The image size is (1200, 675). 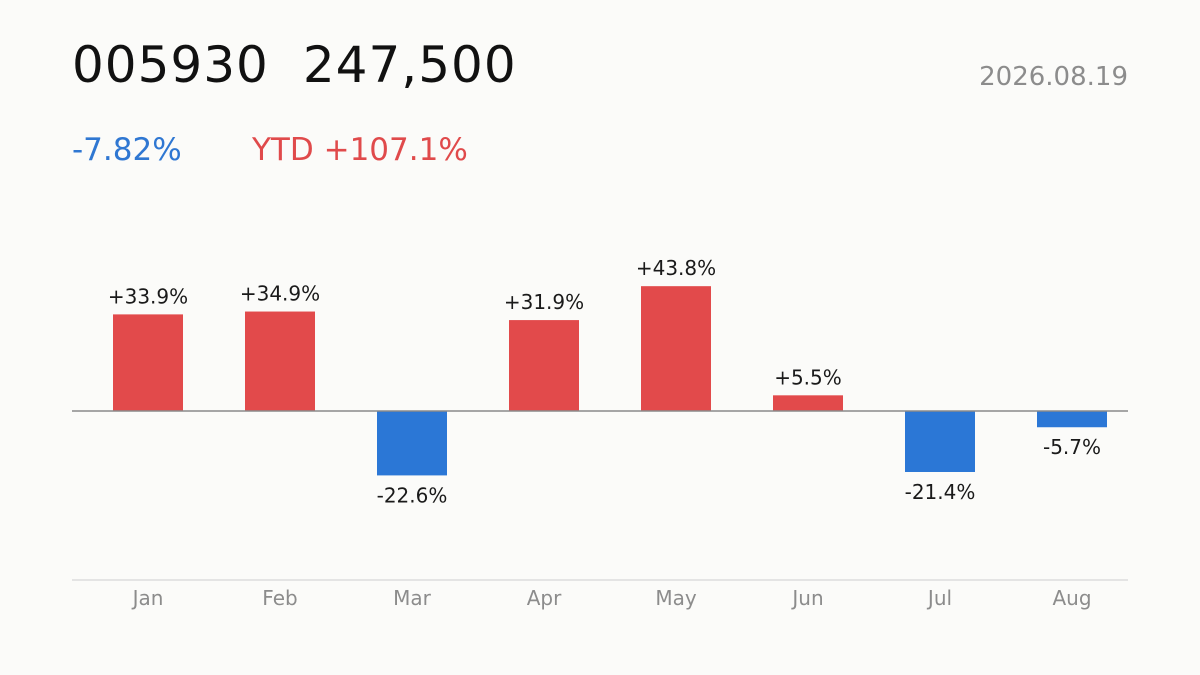 I want to click on value-label-aug: -5.7%, so click(x=1072, y=447).